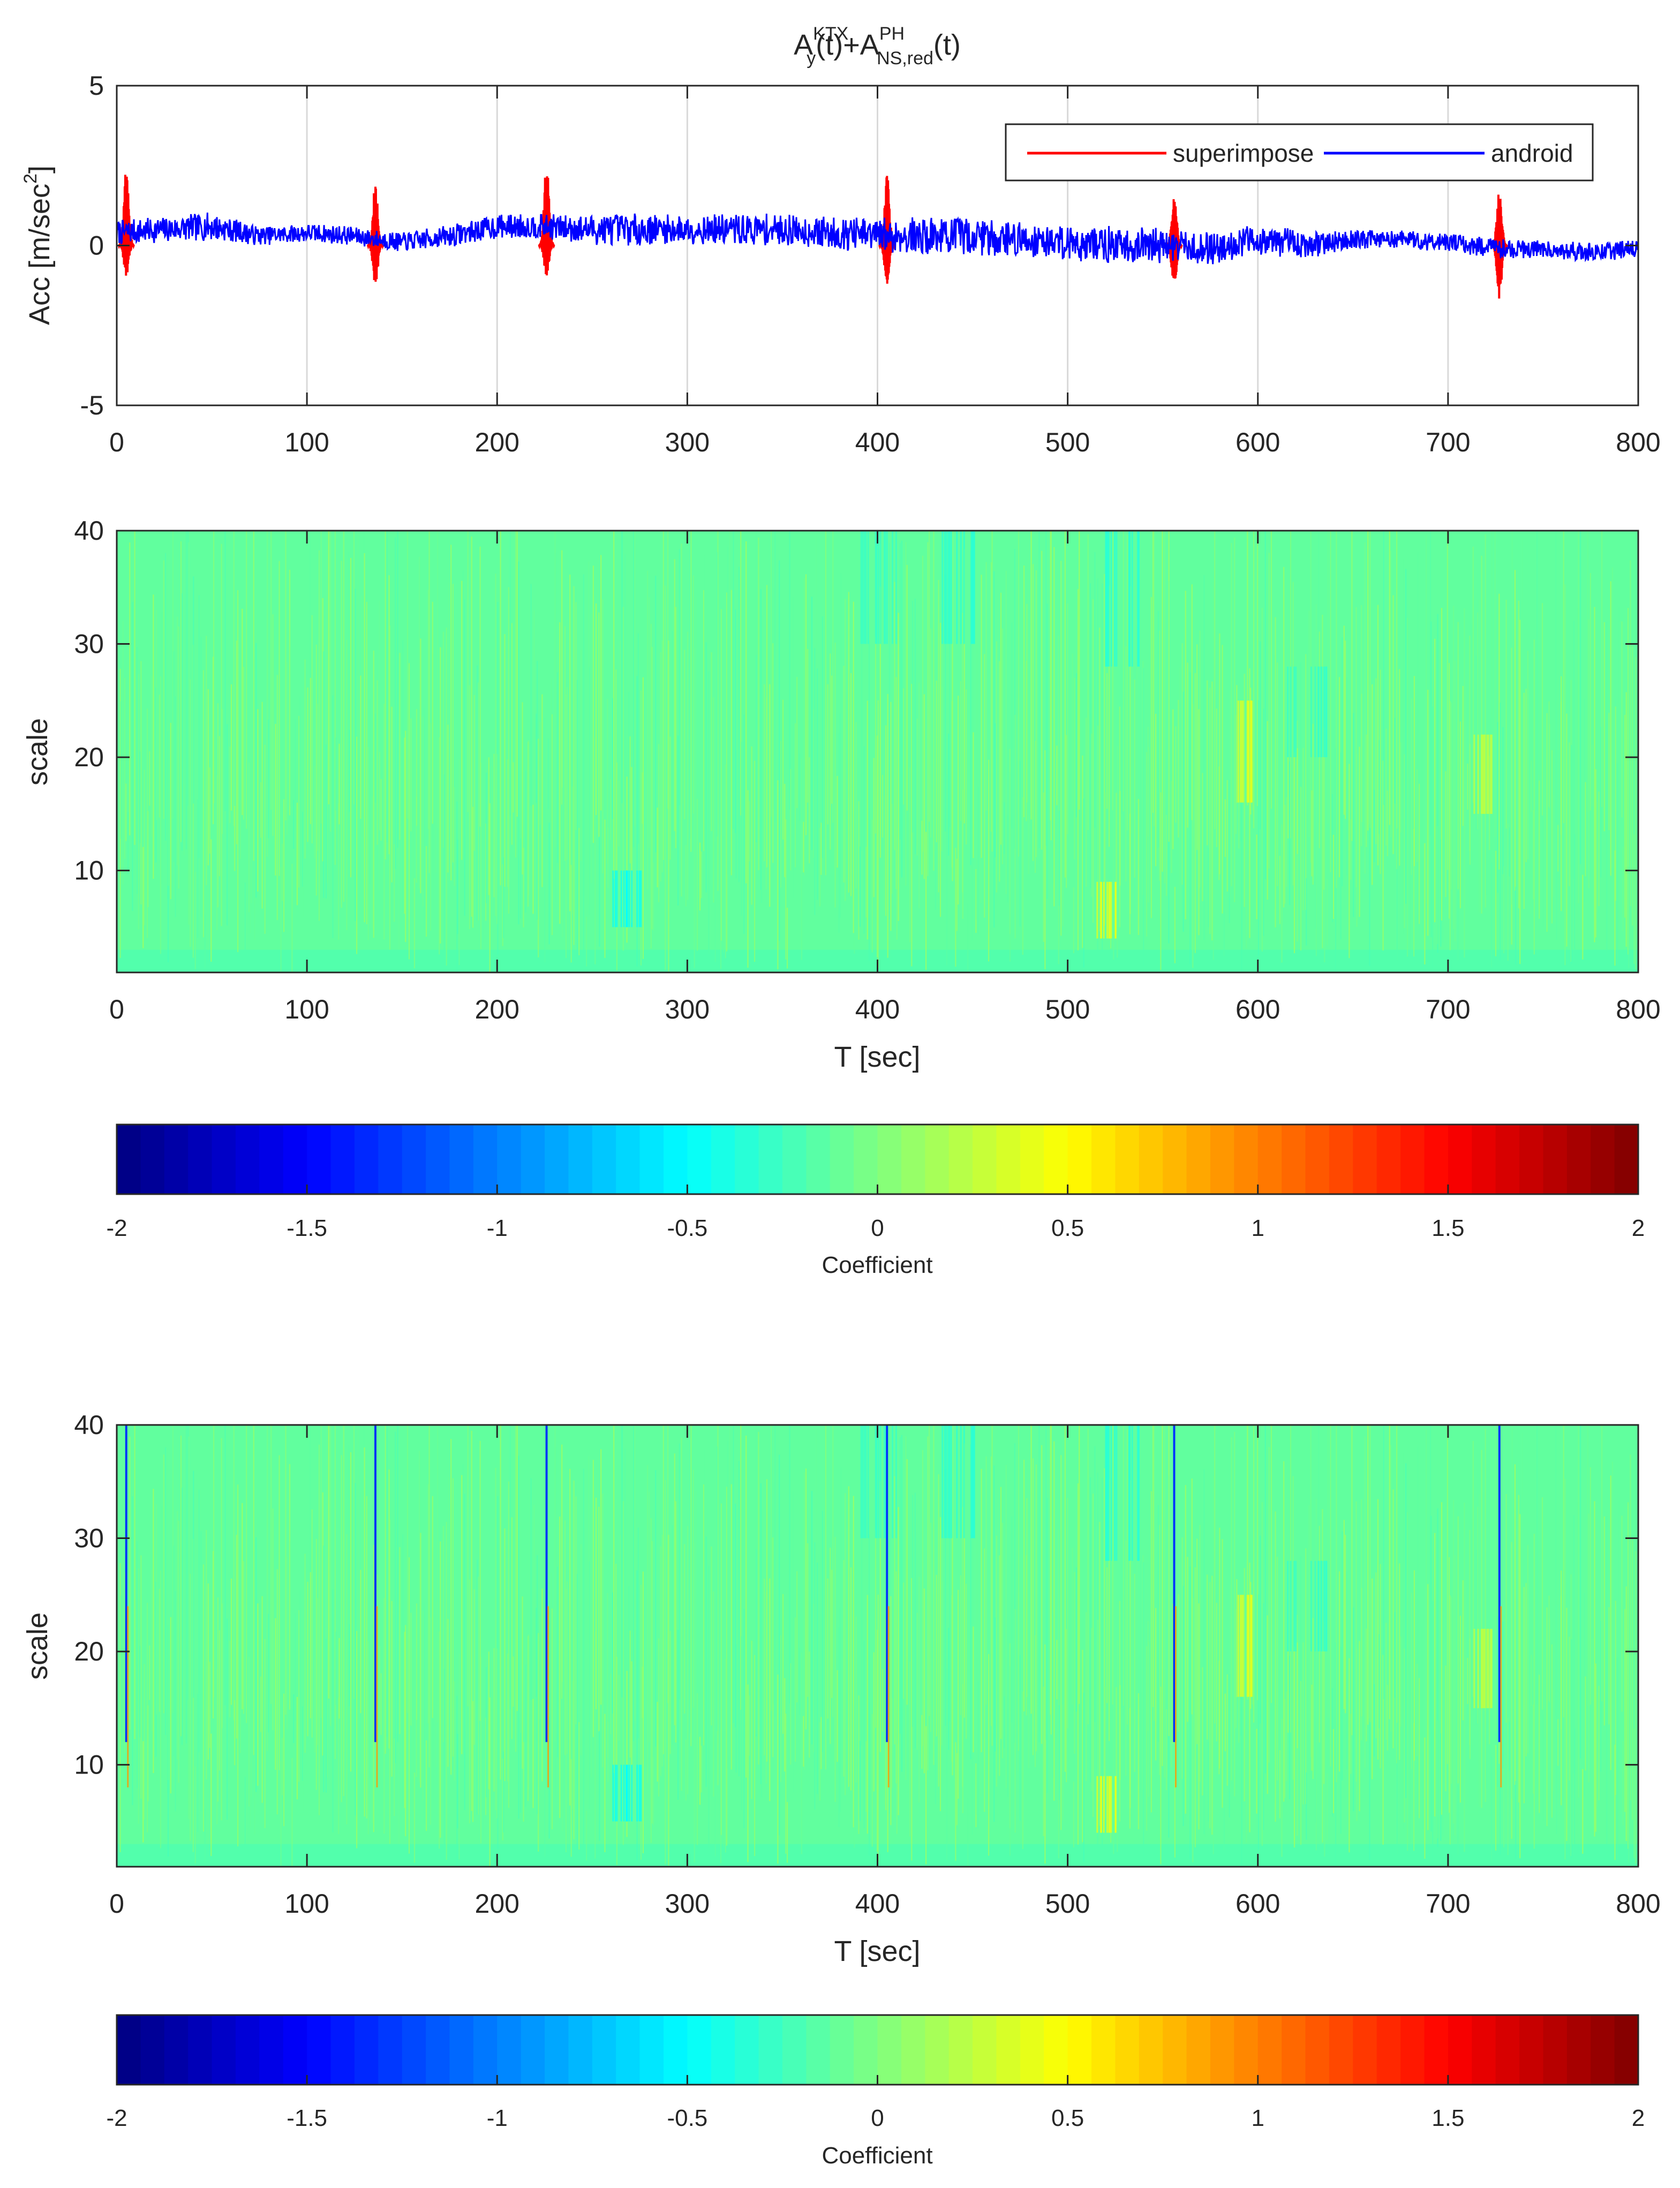 This screenshot has height=2188, width=1680. What do you see at coordinates (307, 1228) in the screenshot?
I see `colorbar-tick-label: -1.5` at bounding box center [307, 1228].